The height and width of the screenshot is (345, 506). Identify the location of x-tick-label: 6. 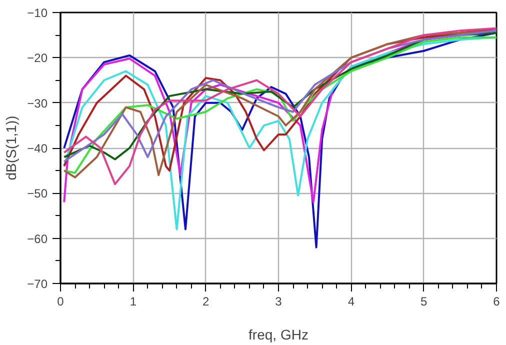
(496, 301).